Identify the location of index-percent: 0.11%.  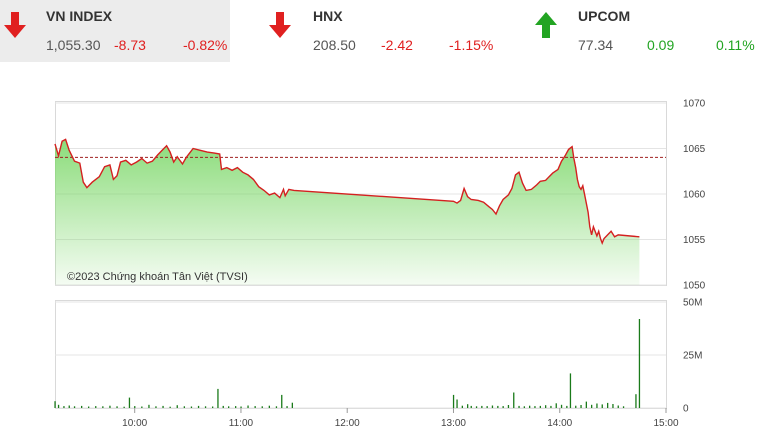
(735, 45).